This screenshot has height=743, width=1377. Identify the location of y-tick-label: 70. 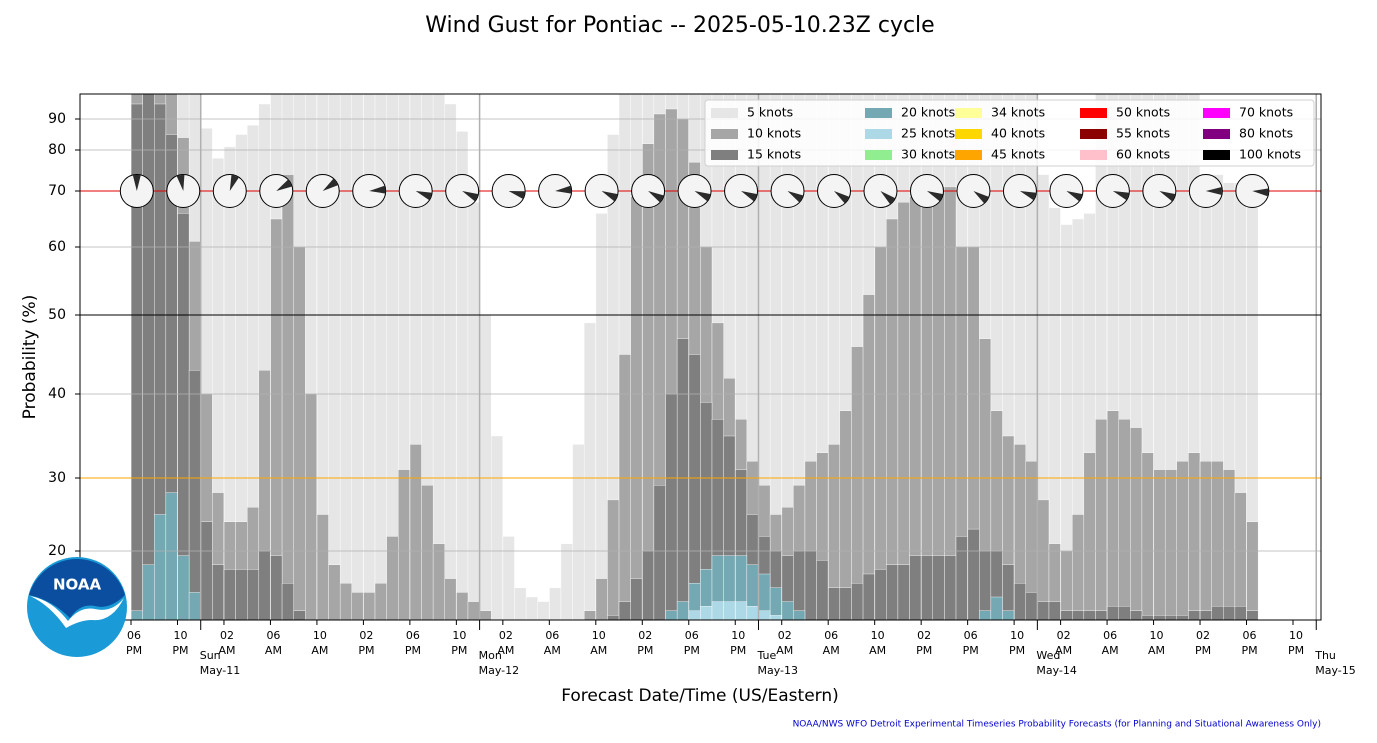
(57, 191).